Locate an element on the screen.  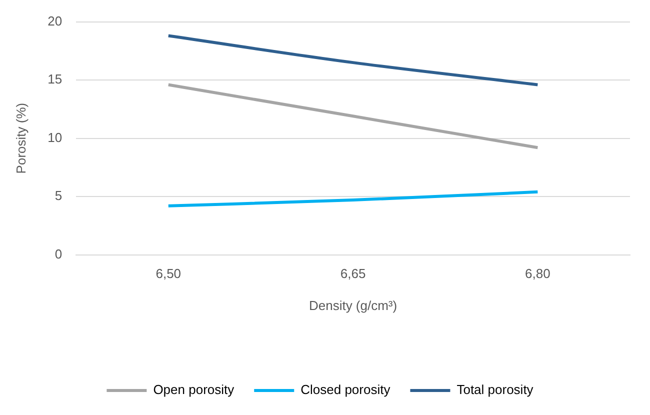
legend-label: Total porosity is located at coordinates (495, 390).